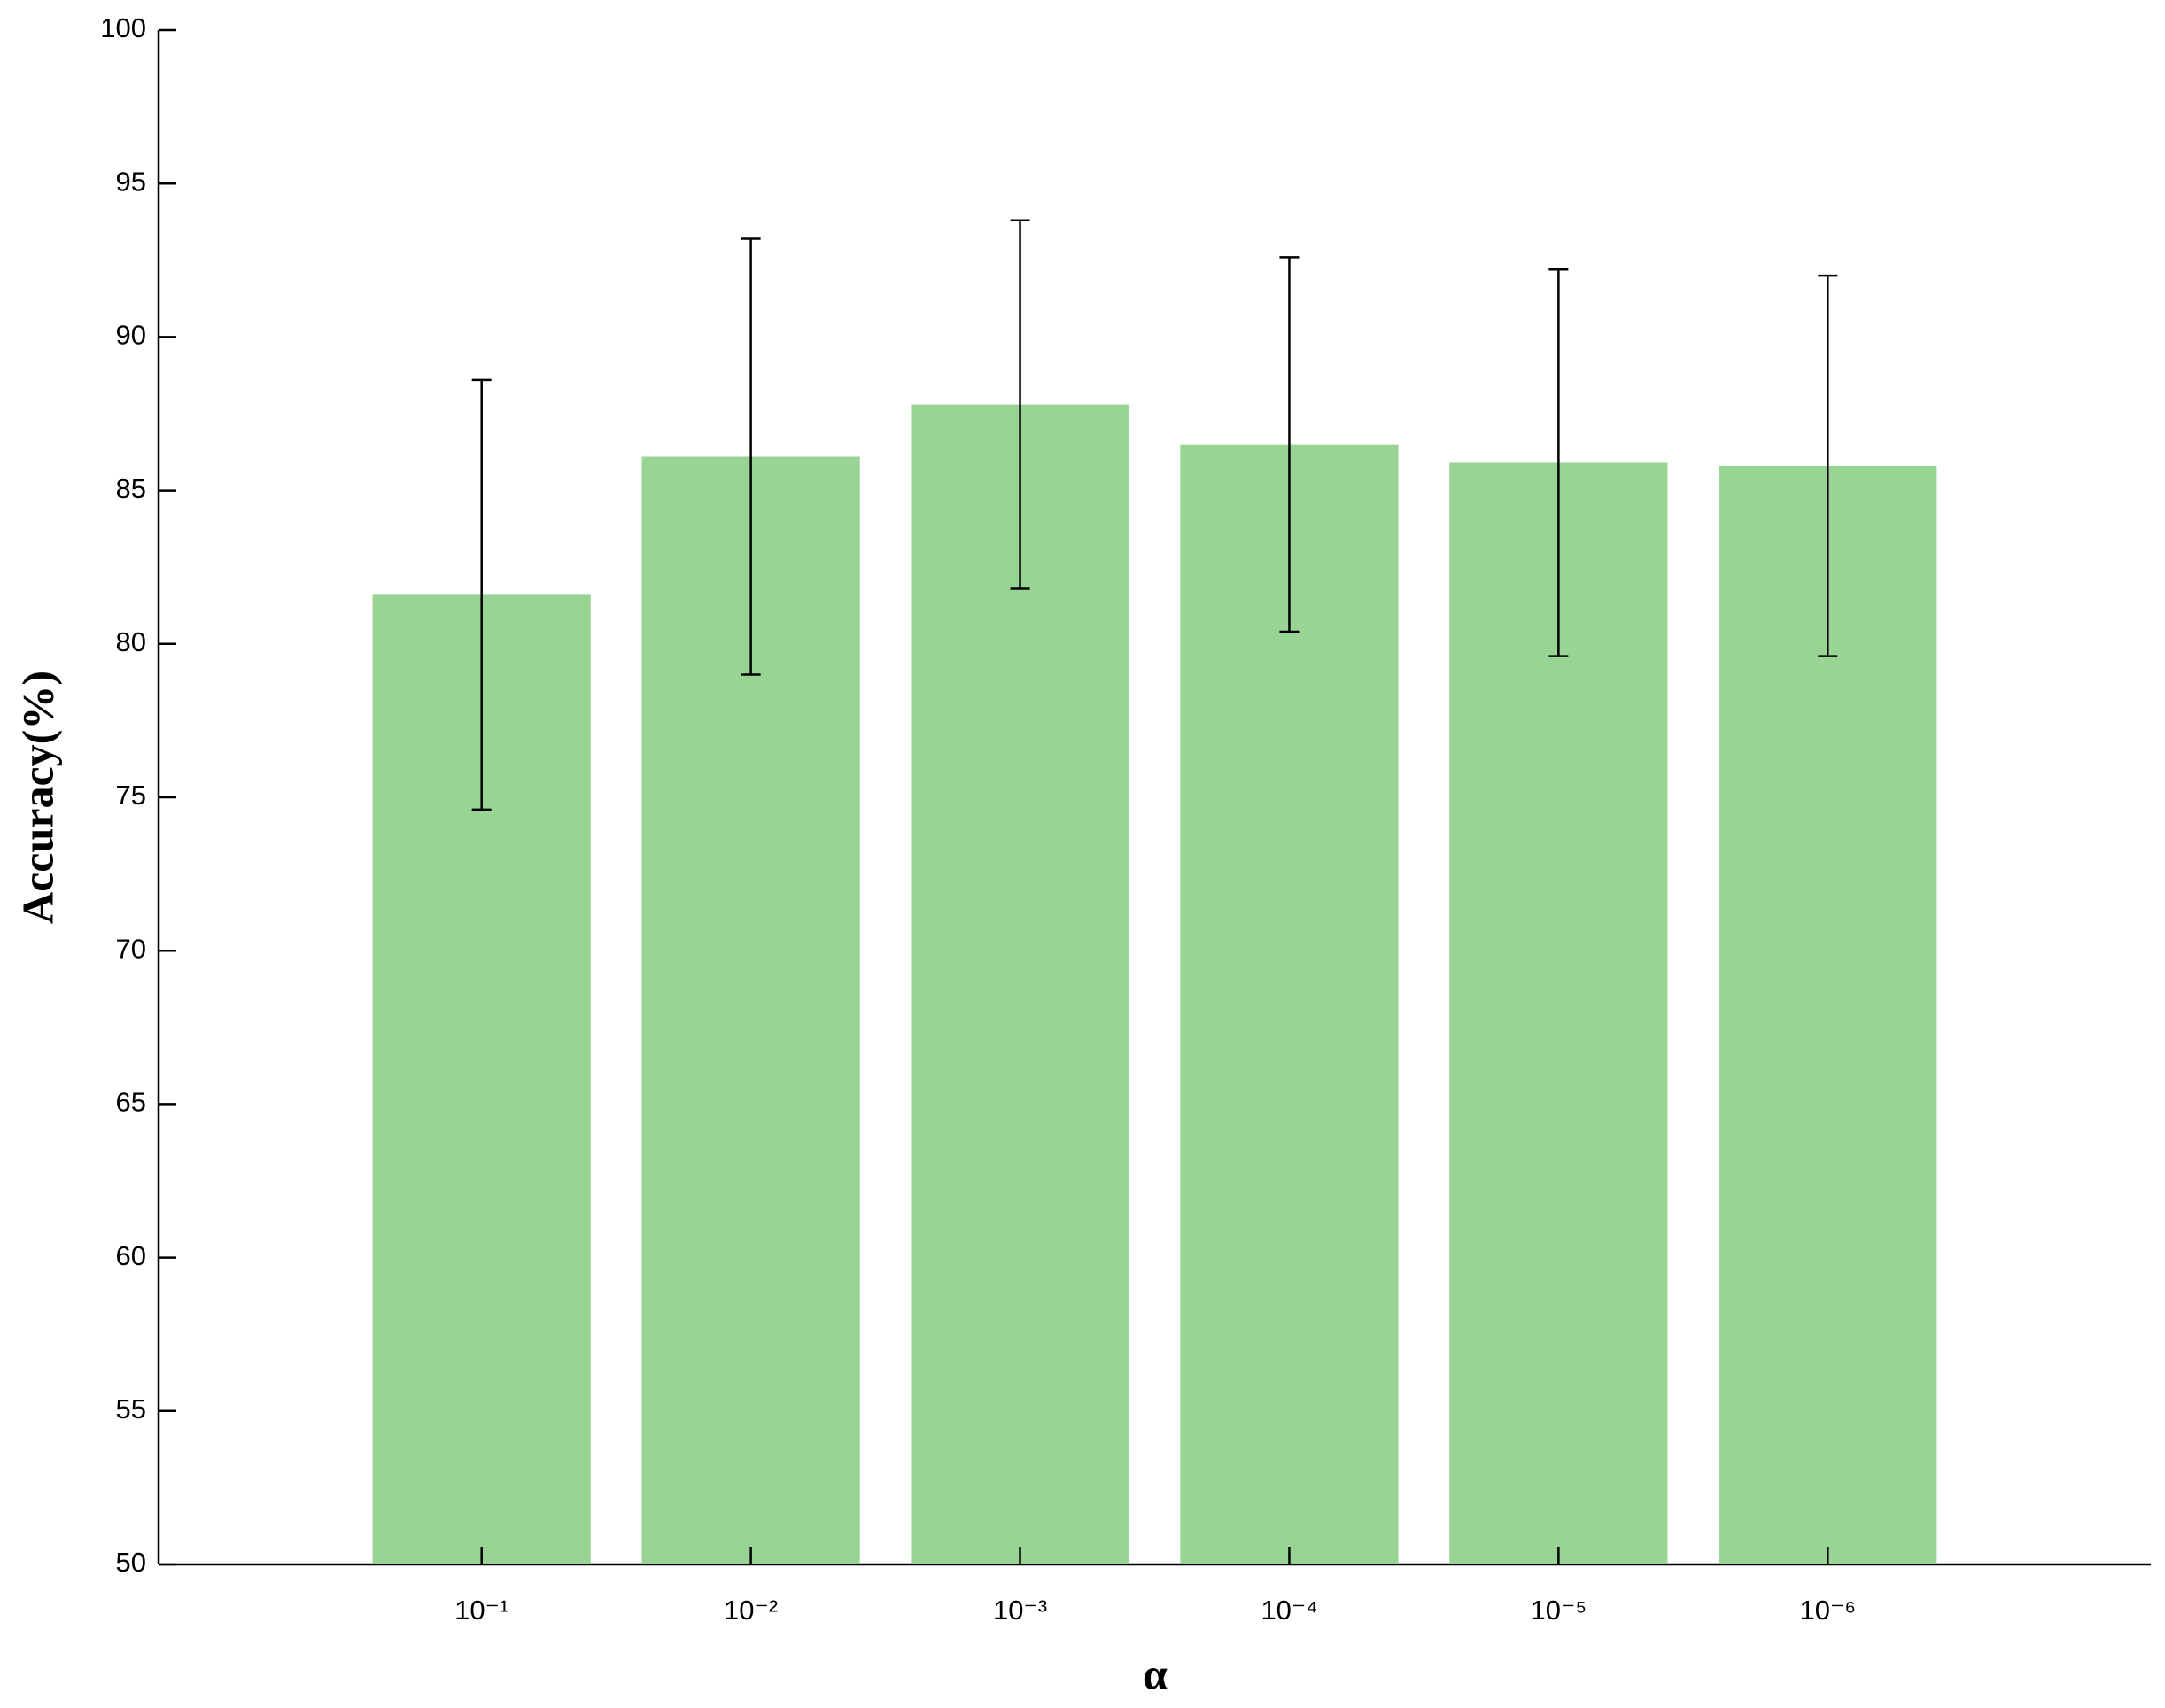 Image resolution: width=2165 pixels, height=1708 pixels. What do you see at coordinates (481, 1610) in the screenshot?
I see `x-tick-label: 10⁻¹` at bounding box center [481, 1610].